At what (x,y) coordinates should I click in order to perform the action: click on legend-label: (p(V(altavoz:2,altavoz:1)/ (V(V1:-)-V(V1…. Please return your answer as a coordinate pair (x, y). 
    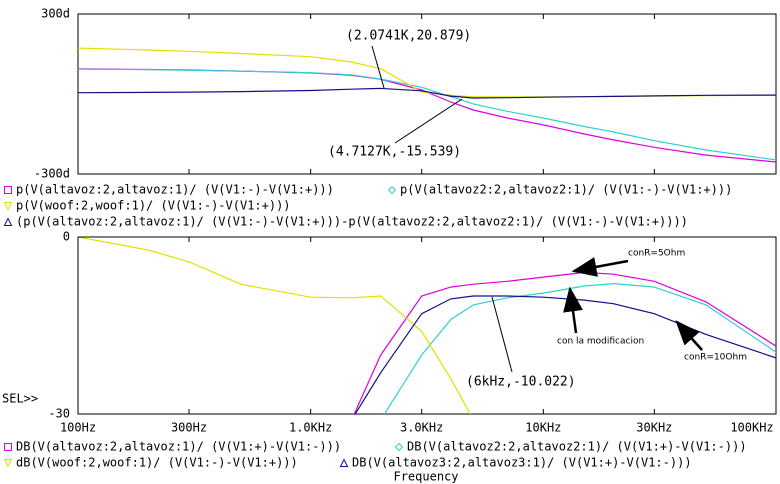
    Looking at the image, I should click on (352, 222).